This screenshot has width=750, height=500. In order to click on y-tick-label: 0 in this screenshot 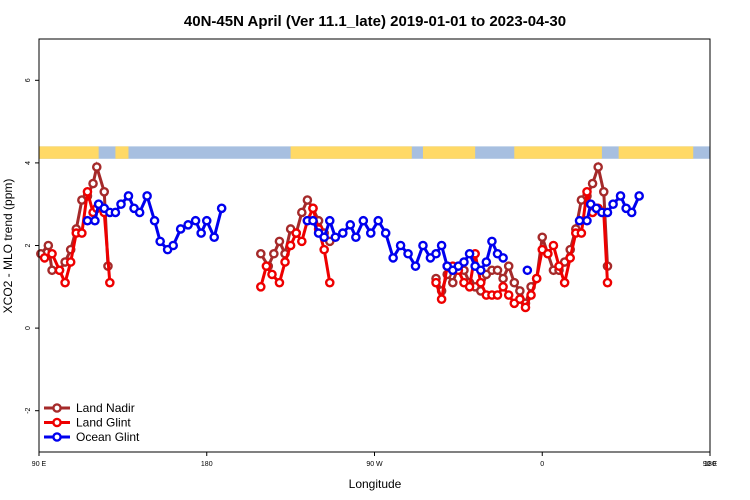, I will do `click(28, 328)`.